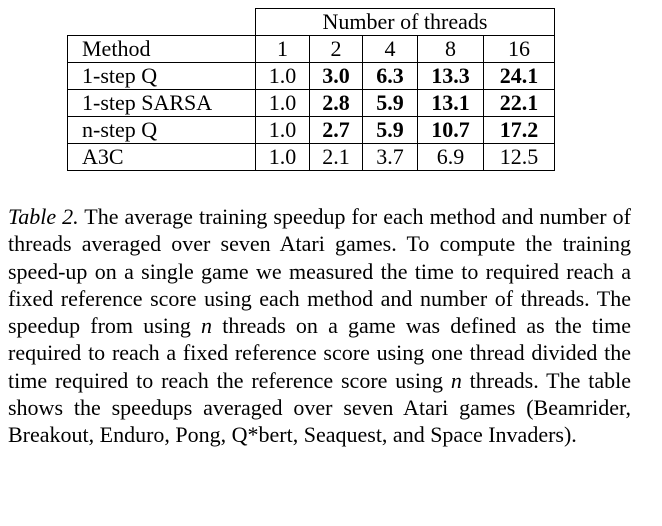 This screenshot has height=526, width=662. Describe the element at coordinates (519, 49) in the screenshot. I see `thread-count-header: 16` at that location.